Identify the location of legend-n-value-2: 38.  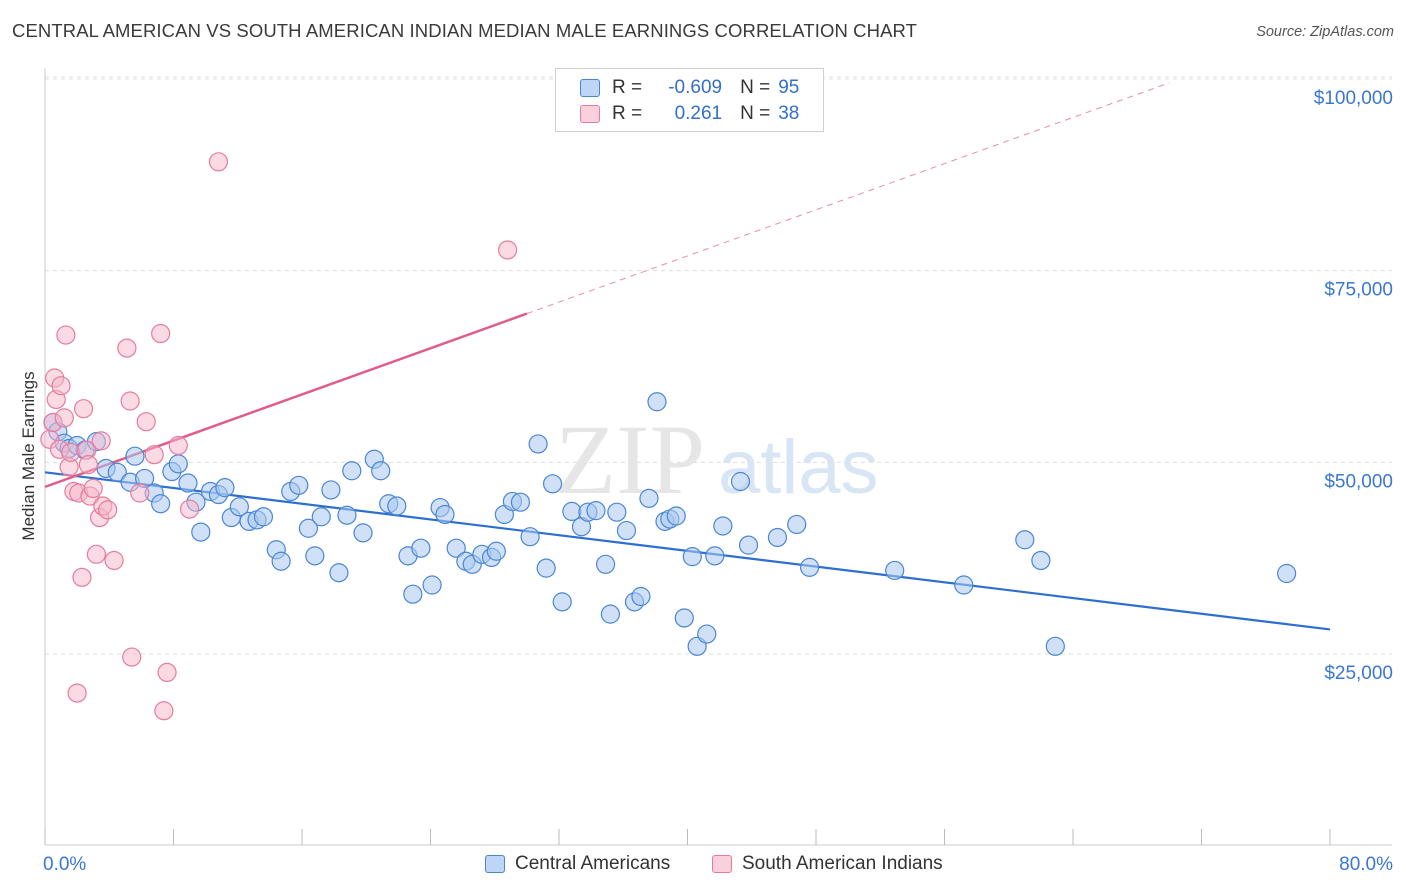
(789, 113).